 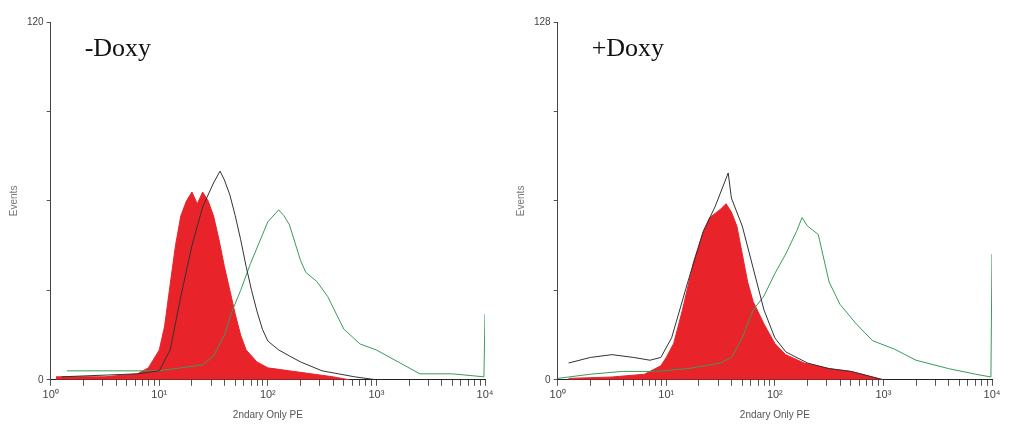 I want to click on y-tick-label: 120, so click(x=36, y=21).